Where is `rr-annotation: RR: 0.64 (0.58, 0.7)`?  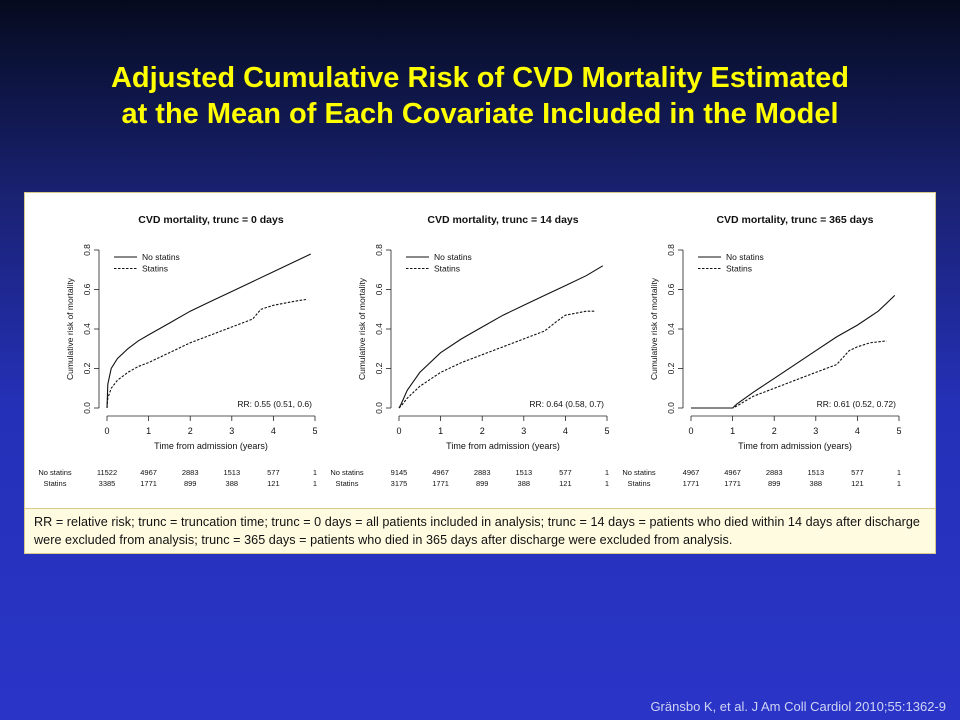
rr-annotation: RR: 0.64 (0.58, 0.7) is located at coordinates (566, 404).